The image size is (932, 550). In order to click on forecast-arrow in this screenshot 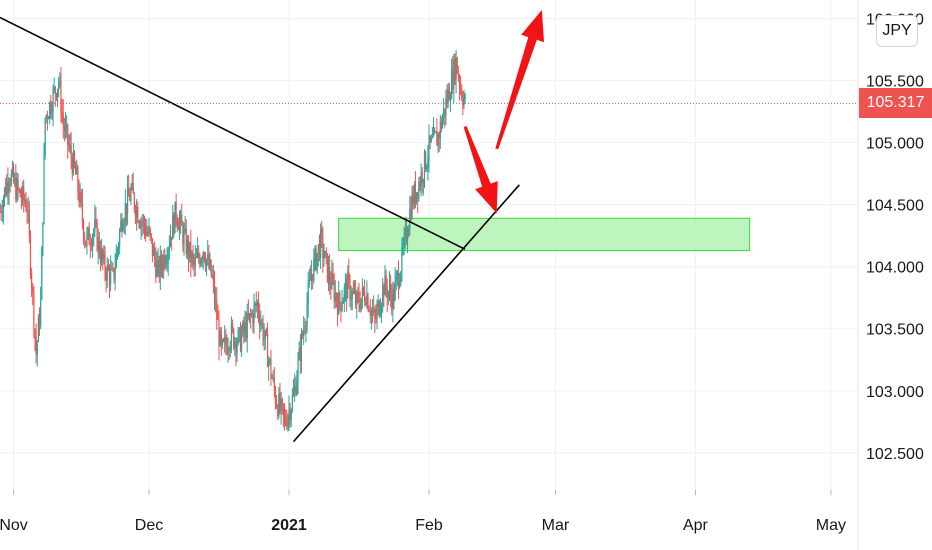, I will do `click(519, 79)`.